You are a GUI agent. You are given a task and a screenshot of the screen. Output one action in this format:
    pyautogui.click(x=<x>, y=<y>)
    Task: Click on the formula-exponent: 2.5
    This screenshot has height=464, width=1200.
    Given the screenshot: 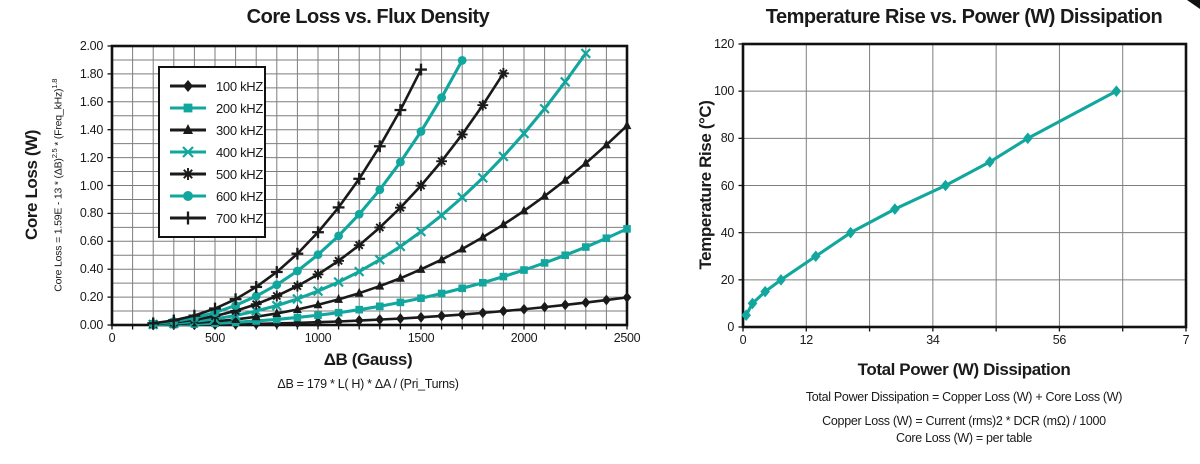 What is the action you would take?
    pyautogui.click(x=54, y=153)
    